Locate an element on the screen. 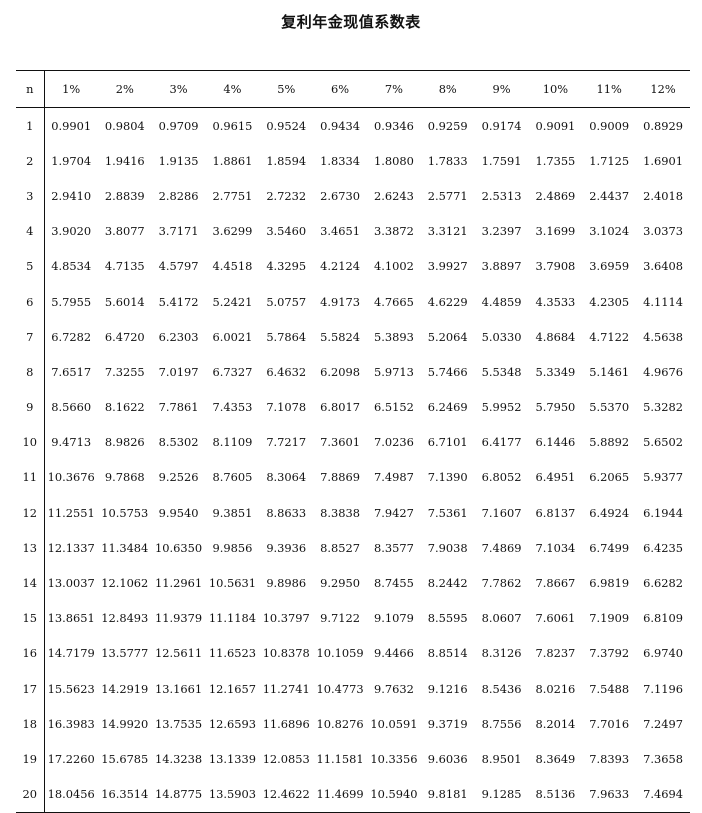 The width and height of the screenshot is (702, 813). factor-cell: 10.1059 is located at coordinates (340, 653).